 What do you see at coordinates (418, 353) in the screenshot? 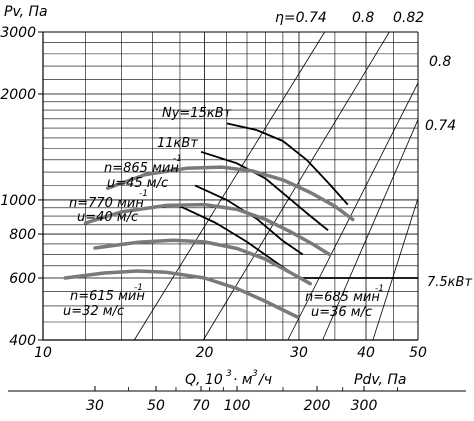
I see `x-tick-label-4: 50` at bounding box center [418, 353].